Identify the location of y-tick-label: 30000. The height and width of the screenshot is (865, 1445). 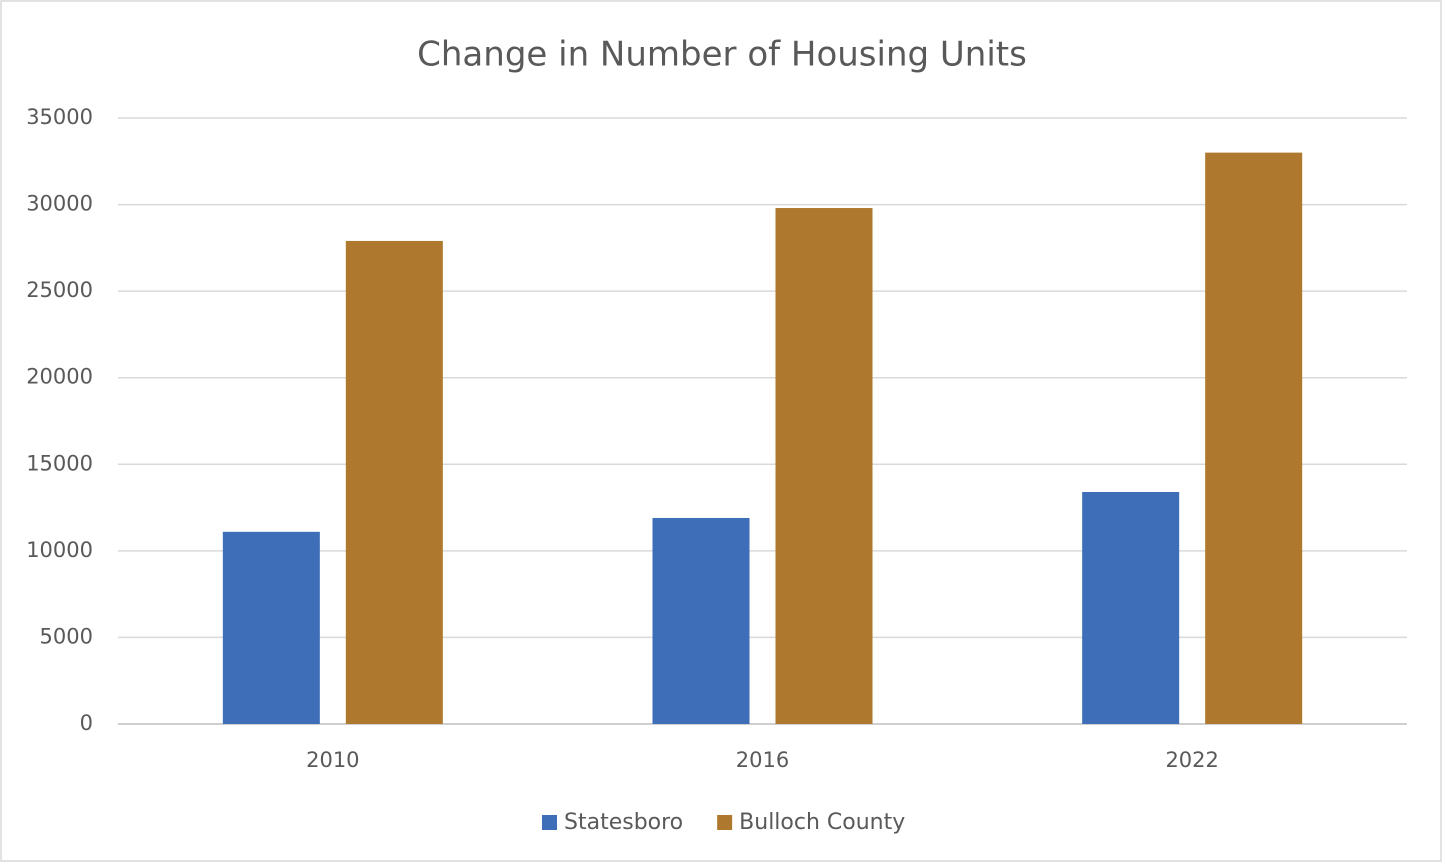
(59, 204).